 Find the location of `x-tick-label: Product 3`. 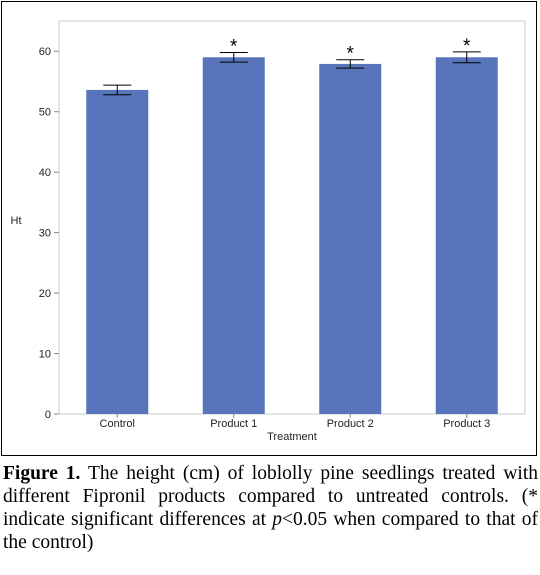

x-tick-label: Product 3 is located at coordinates (466, 424).